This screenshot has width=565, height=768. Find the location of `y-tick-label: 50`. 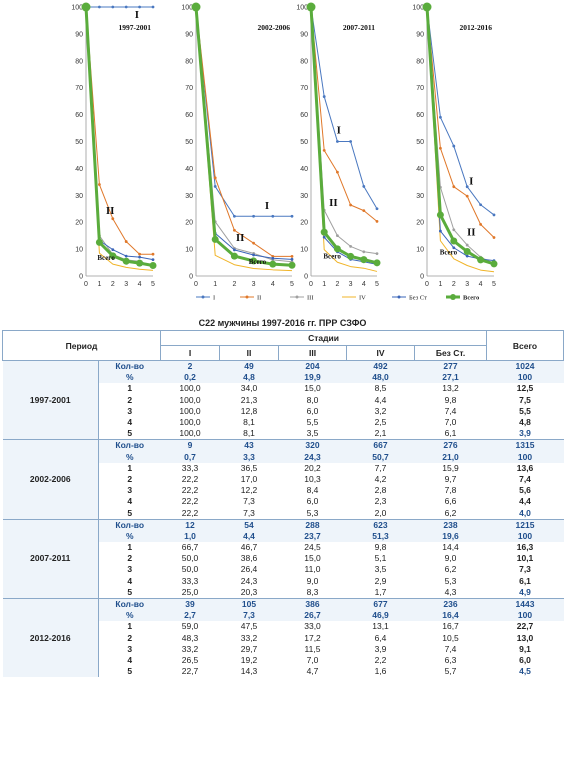

y-tick-label: 50 is located at coordinates (189, 142).